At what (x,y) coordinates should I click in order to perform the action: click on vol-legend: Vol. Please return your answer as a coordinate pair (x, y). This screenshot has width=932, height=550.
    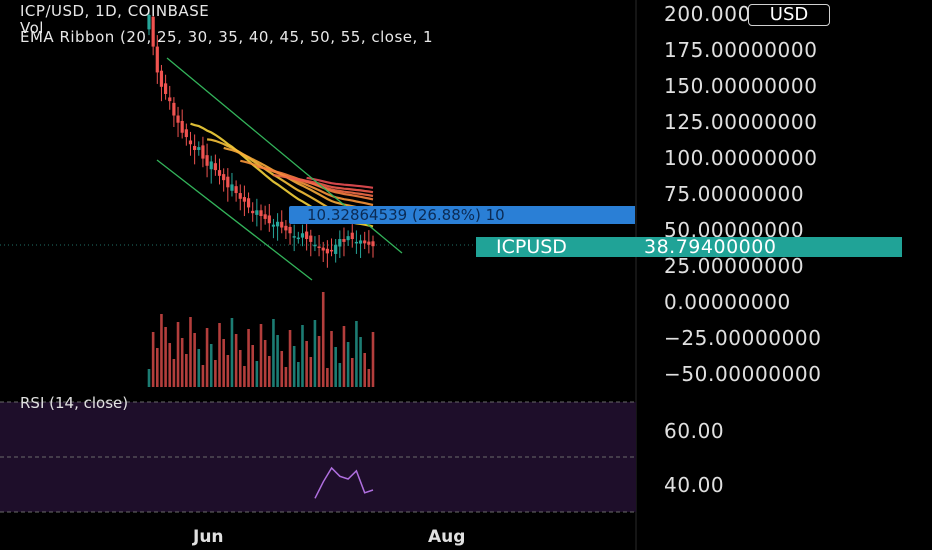
    Looking at the image, I should click on (32, 28).